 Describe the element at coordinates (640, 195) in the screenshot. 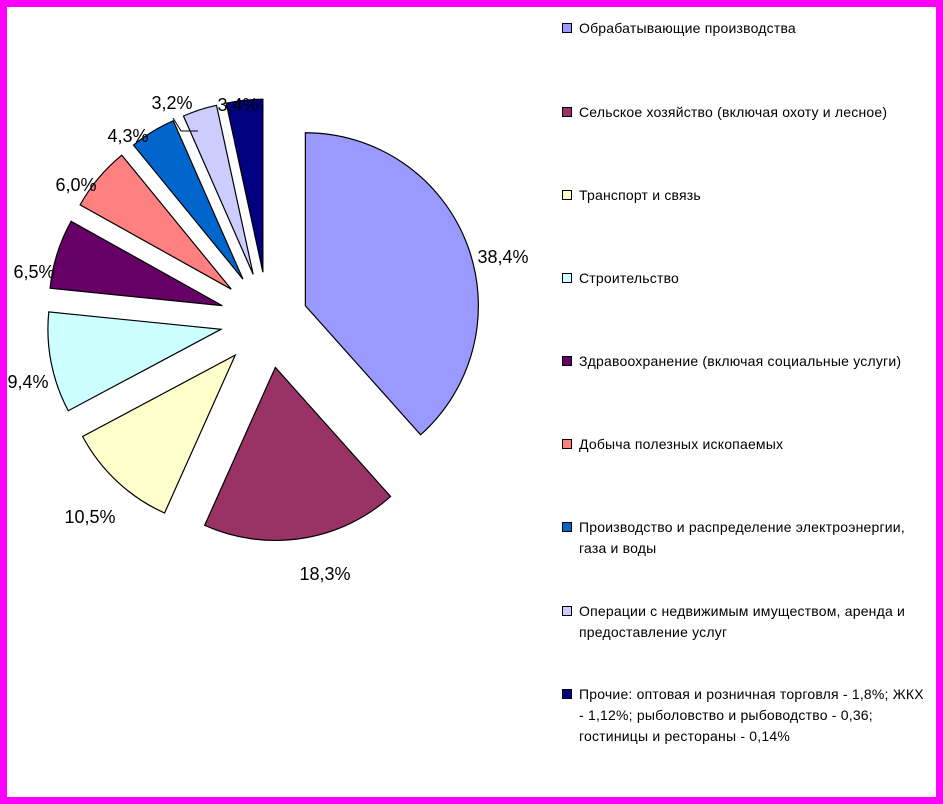

I see `legend-label: Транспорт и связь` at that location.